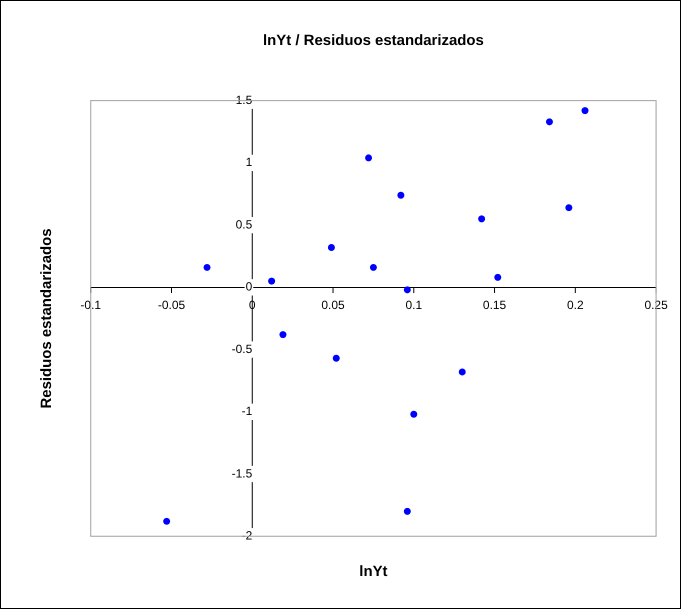 The height and width of the screenshot is (611, 683). Describe the element at coordinates (46, 318) in the screenshot. I see `y-axis-title: Residuos estandarizados` at that location.